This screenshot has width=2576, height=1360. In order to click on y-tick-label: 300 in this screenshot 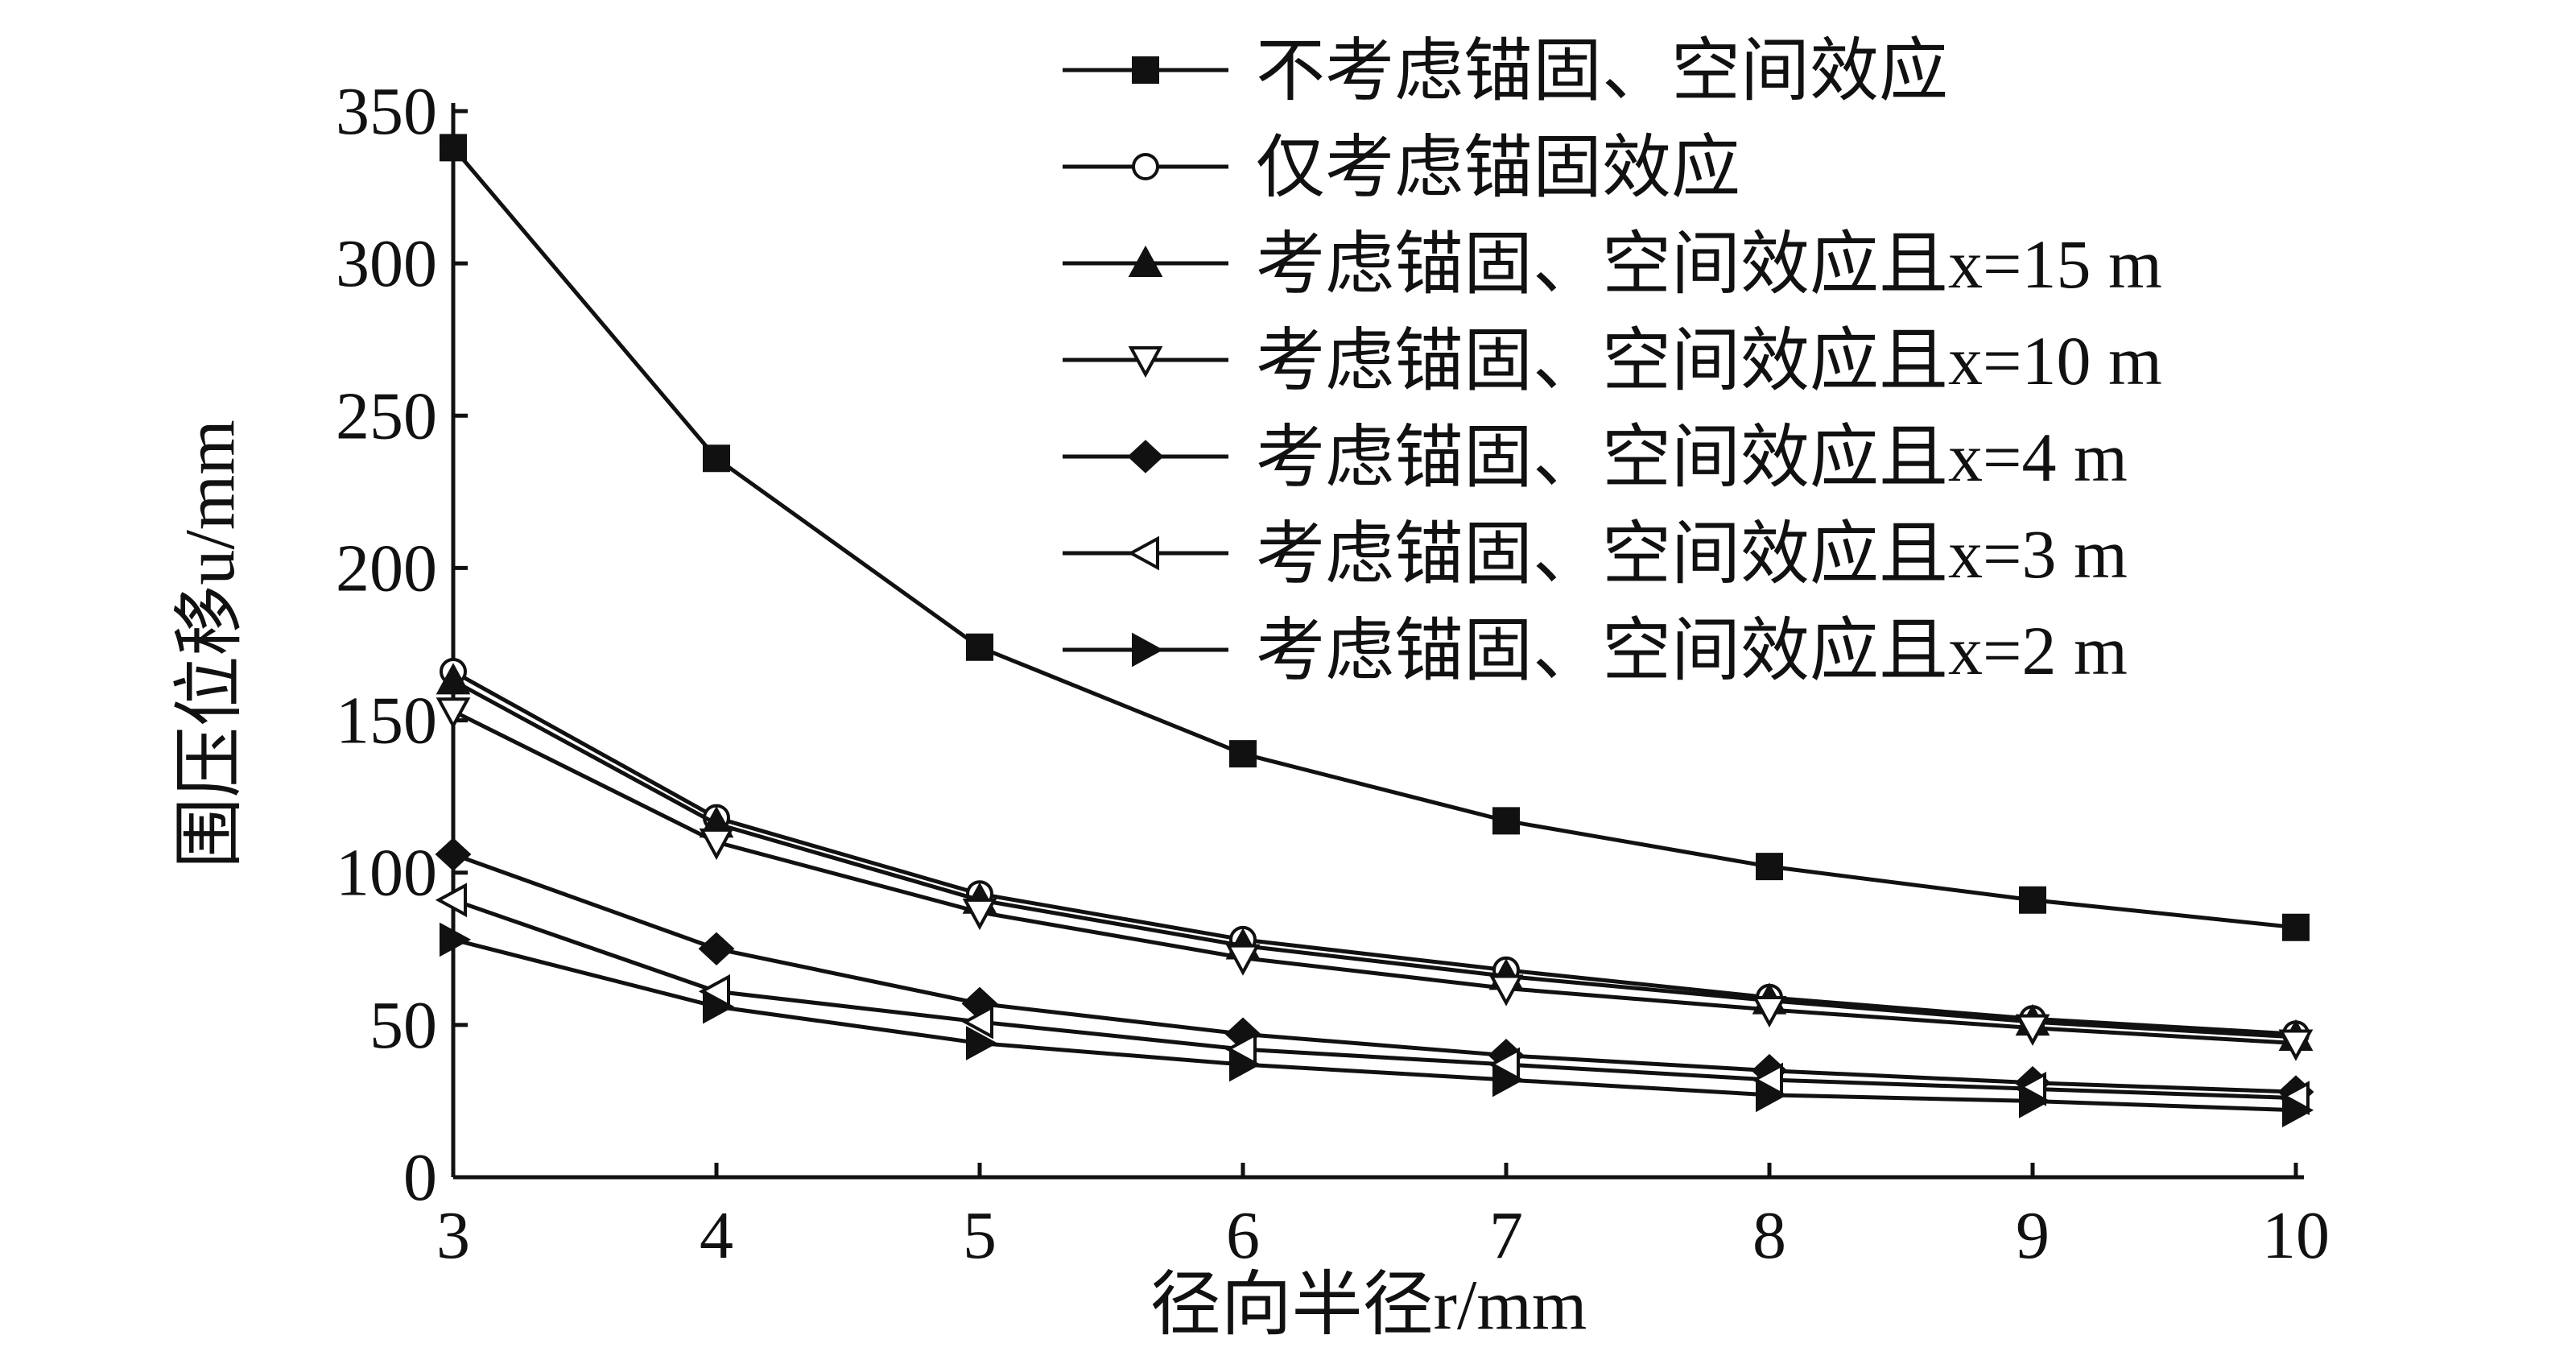, I will do `click(386, 263)`.